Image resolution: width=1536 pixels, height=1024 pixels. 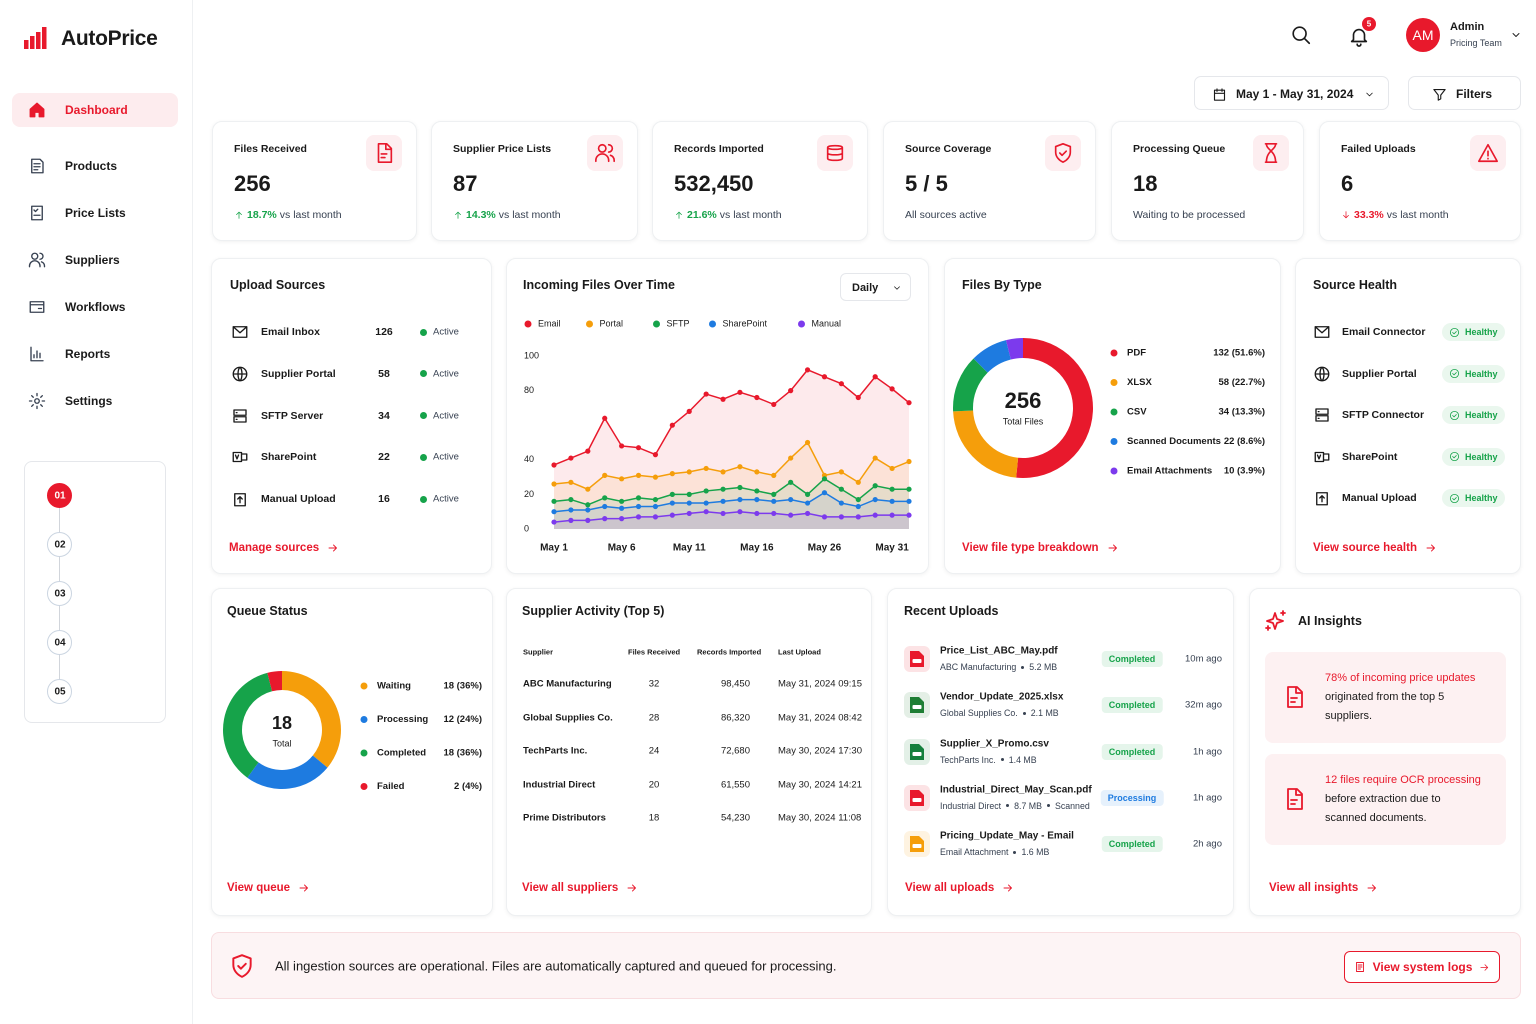 I want to click on trend-arrow, so click(x=1346, y=215).